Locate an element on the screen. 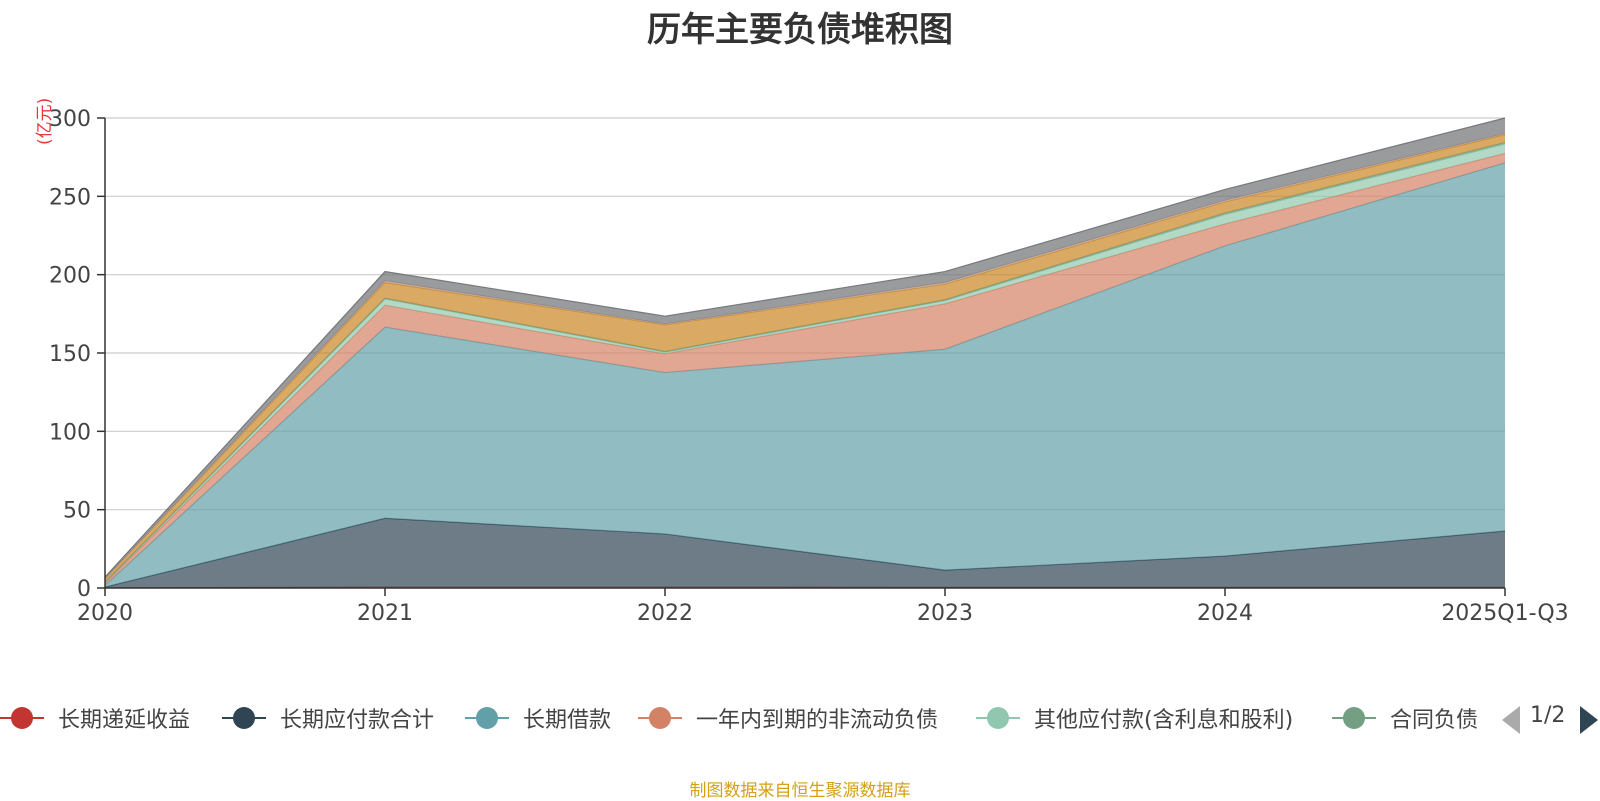 This screenshot has width=1600, height=801. y-tick-label: 0 is located at coordinates (84, 589).